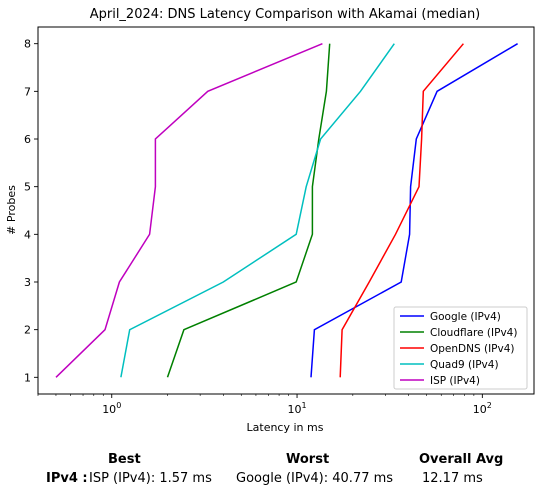  I want to click on summary-overall-avg-value: 12.17 ms, so click(452, 478).